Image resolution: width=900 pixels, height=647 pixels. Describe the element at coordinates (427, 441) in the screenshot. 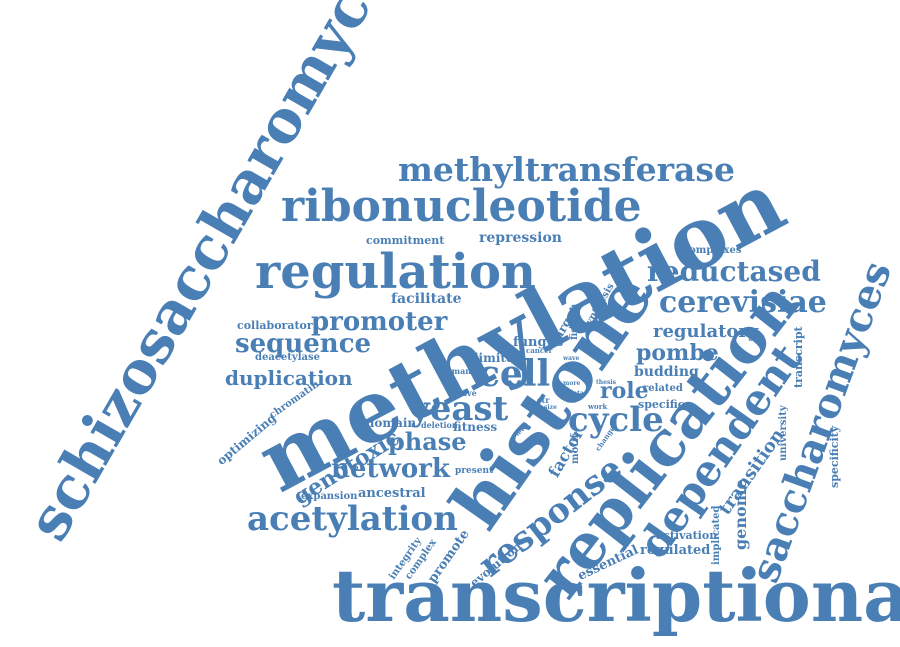

I see `word-phase: phase` at that location.